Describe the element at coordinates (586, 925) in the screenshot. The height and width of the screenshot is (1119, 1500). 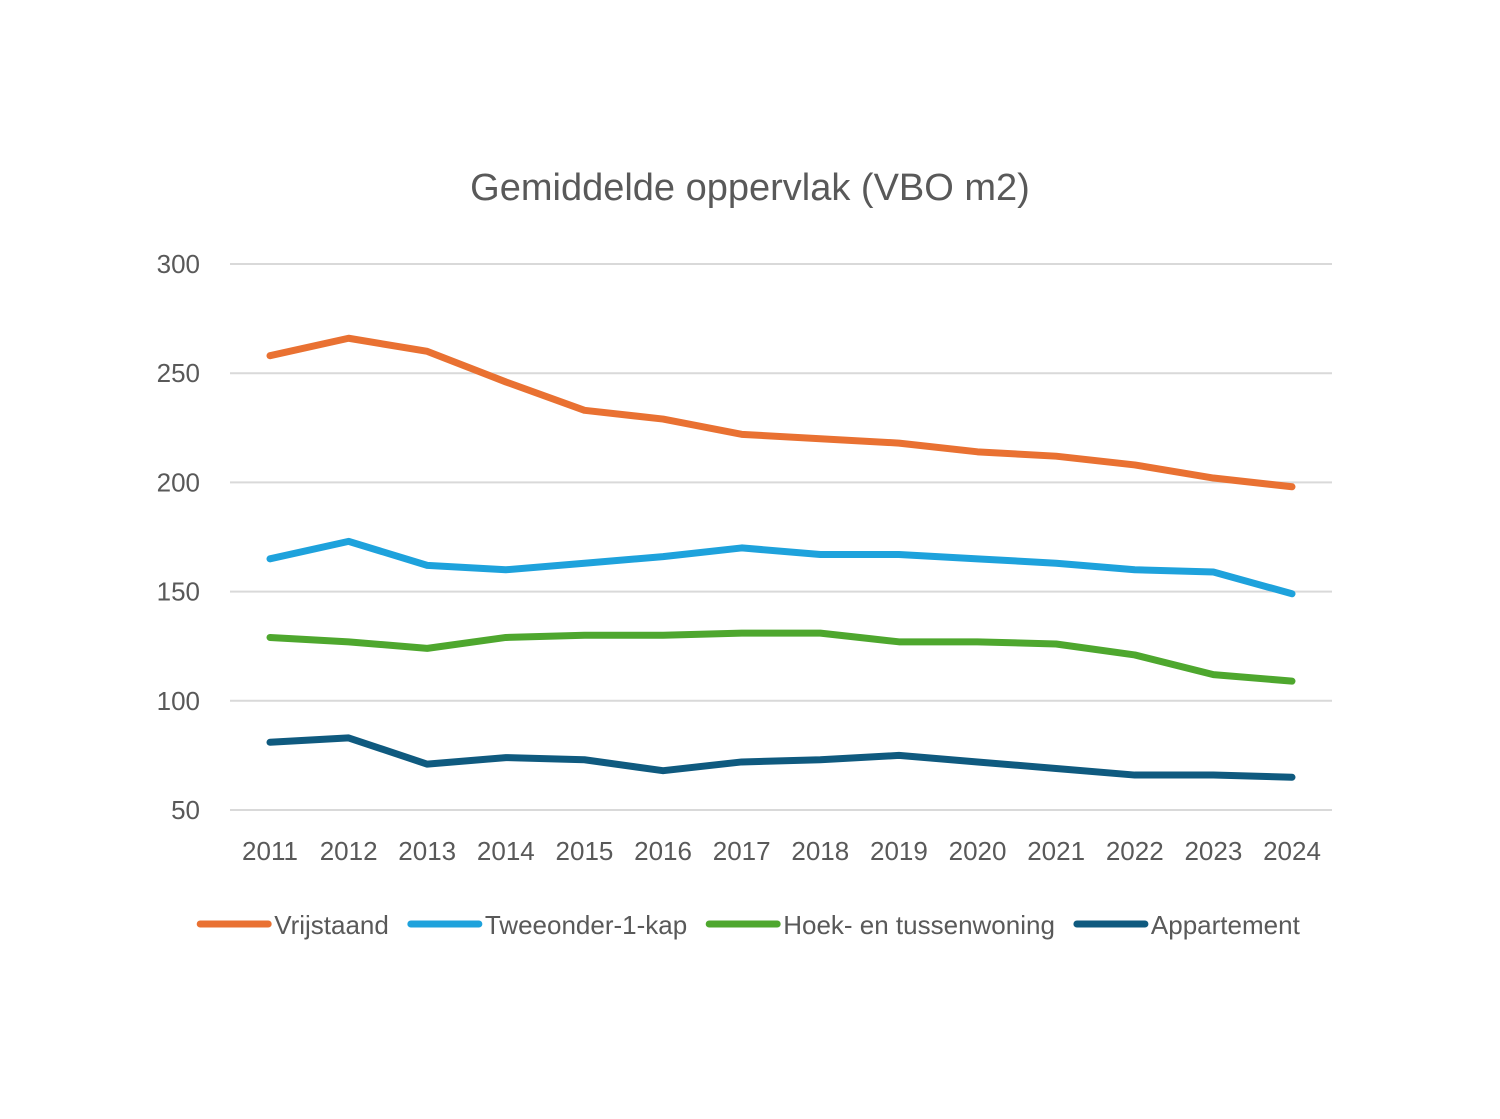
I see `legend-label: Tweeonder-1-kap` at that location.